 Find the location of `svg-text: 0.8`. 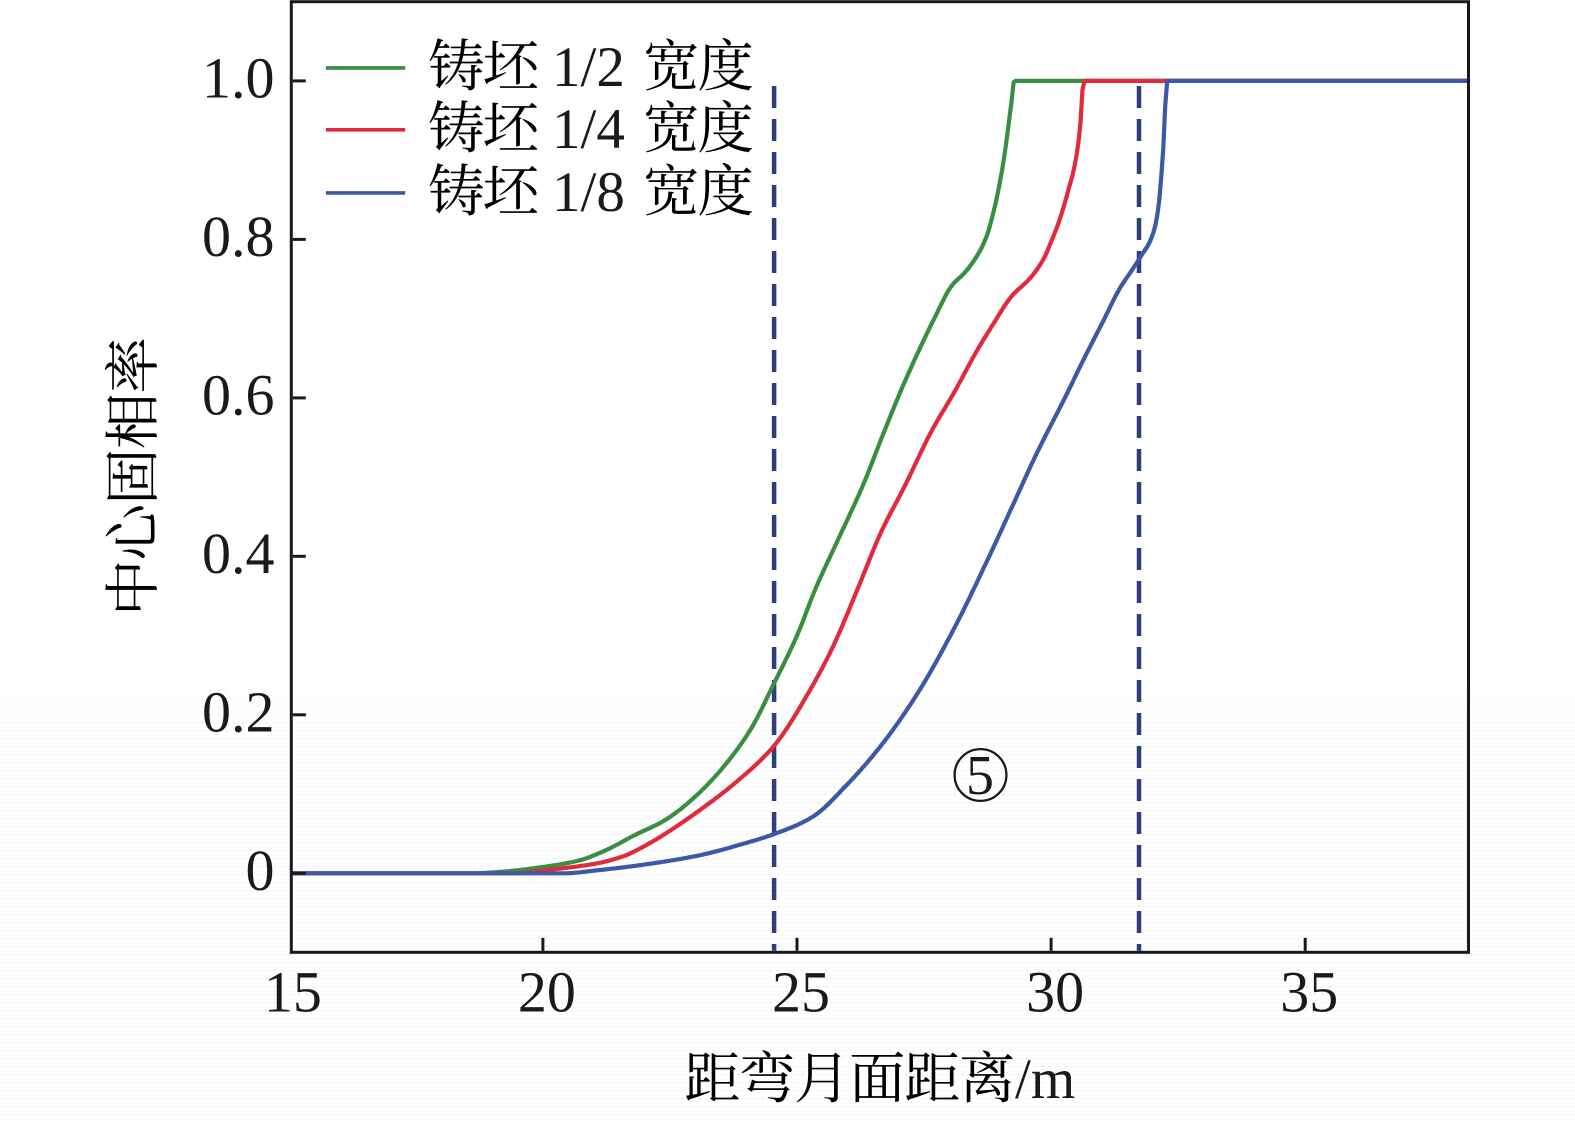

svg-text: 0.8 is located at coordinates (238, 236).